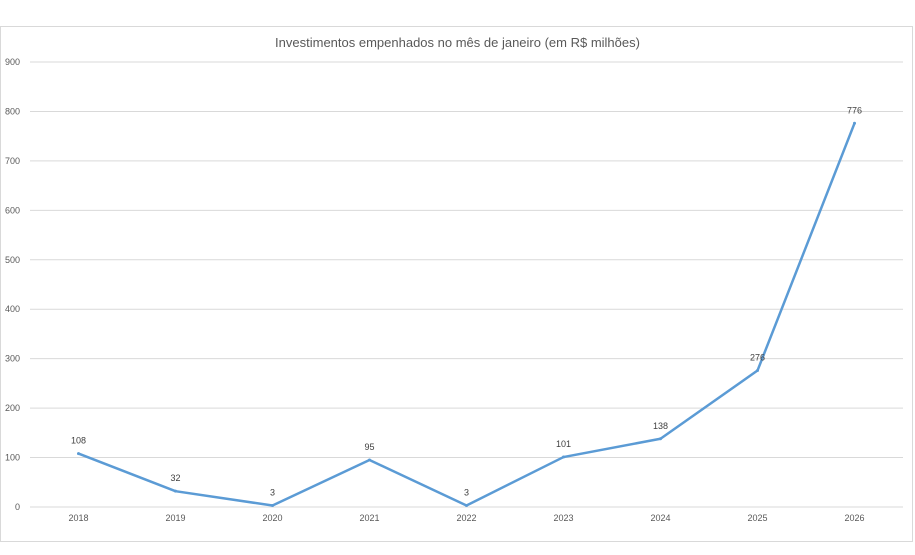 This screenshot has height=555, width=915. Describe the element at coordinates (369, 518) in the screenshot. I see `x-tick-label-2021: 2021` at that location.